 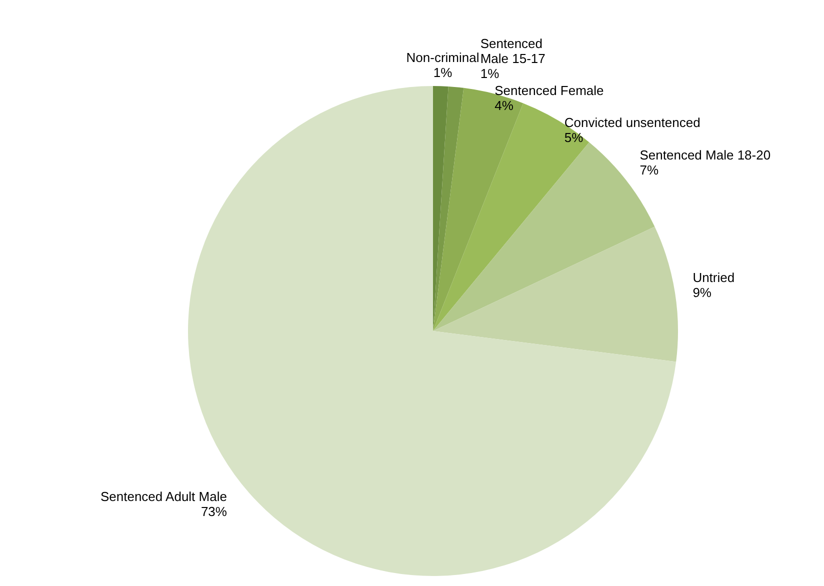 I want to click on data-label: 73%, so click(x=214, y=512).